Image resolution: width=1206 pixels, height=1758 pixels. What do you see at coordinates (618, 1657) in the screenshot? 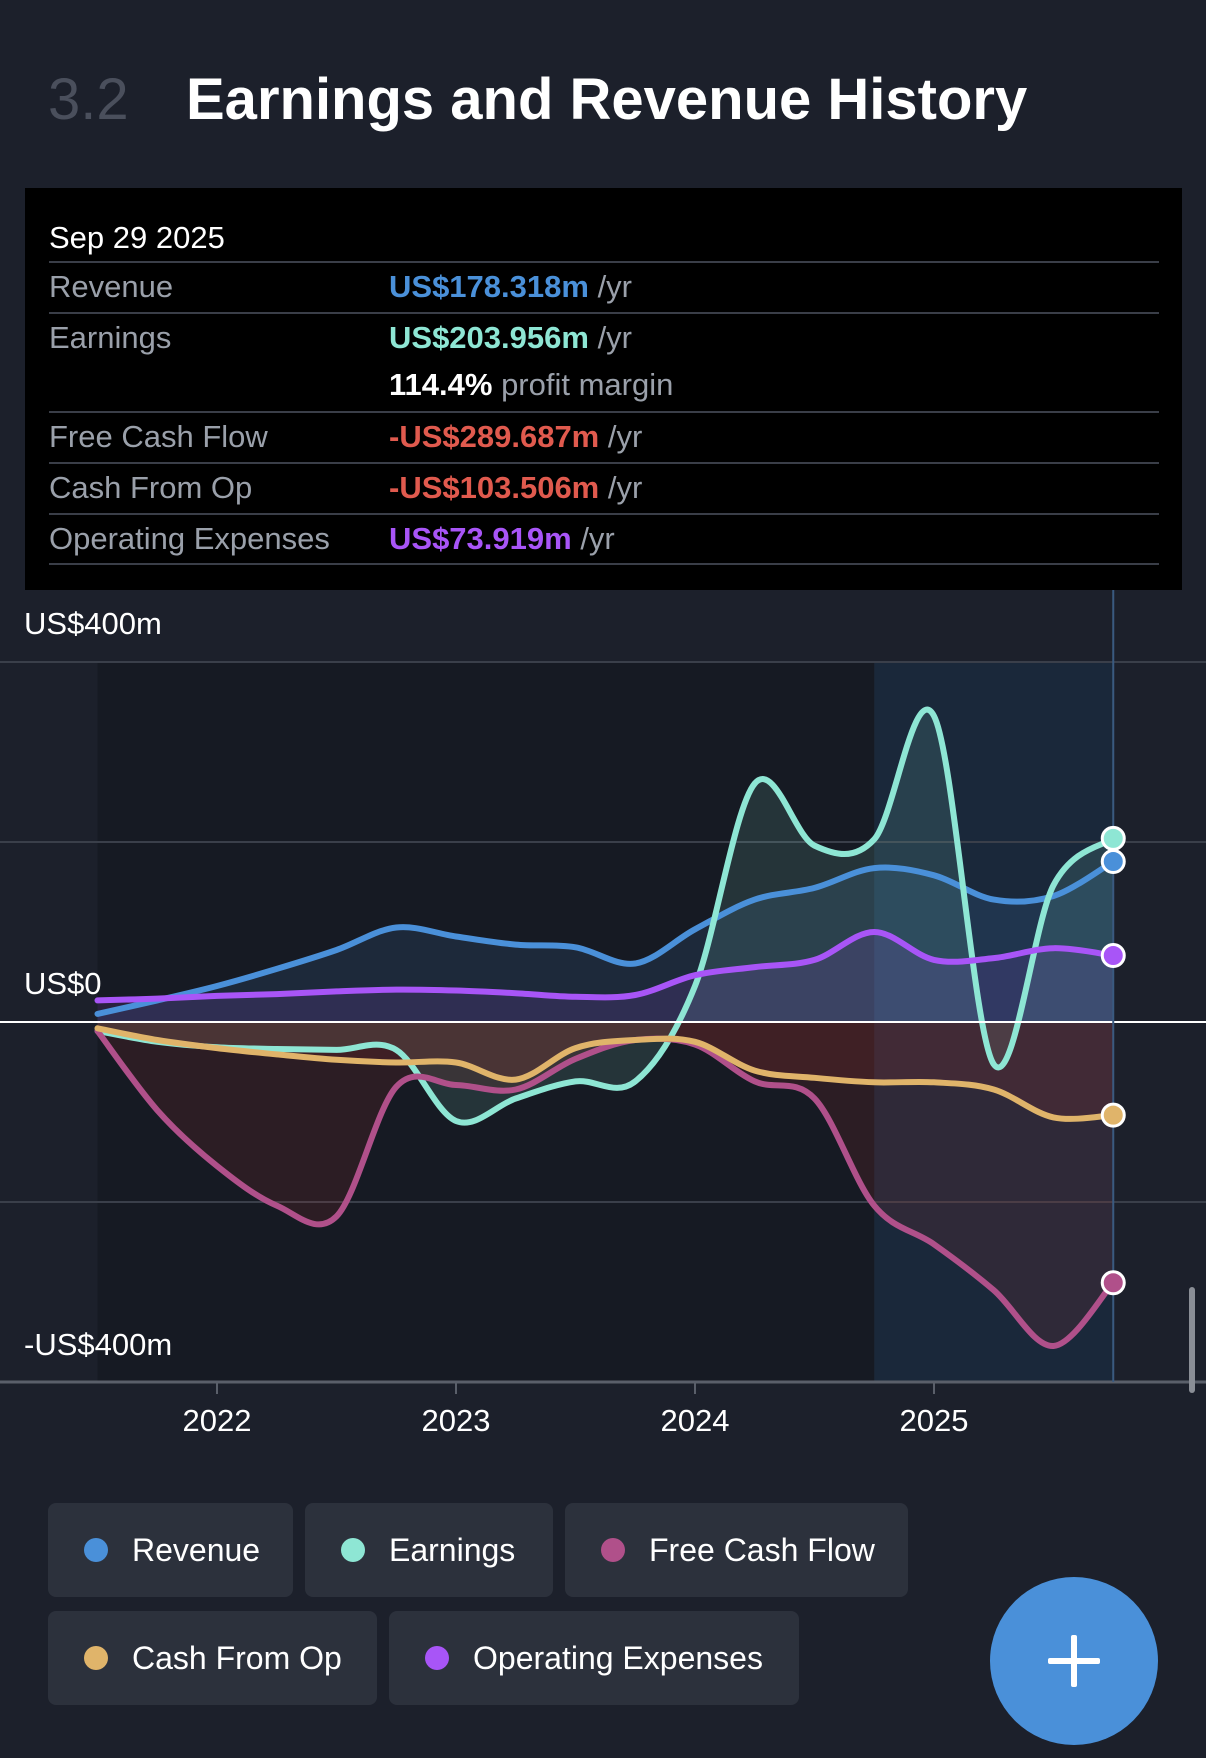
I see `legend-label: Operating Expenses` at bounding box center [618, 1657].